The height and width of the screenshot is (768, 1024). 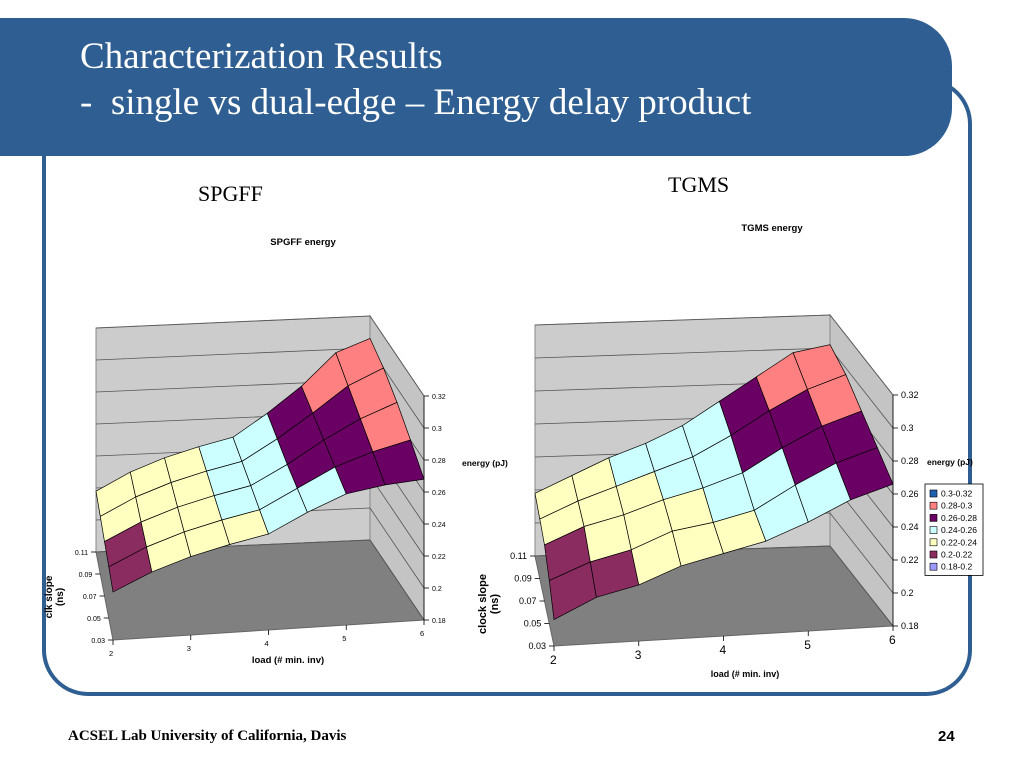 I want to click on heading-spgff: SPGFF, so click(x=230, y=193).